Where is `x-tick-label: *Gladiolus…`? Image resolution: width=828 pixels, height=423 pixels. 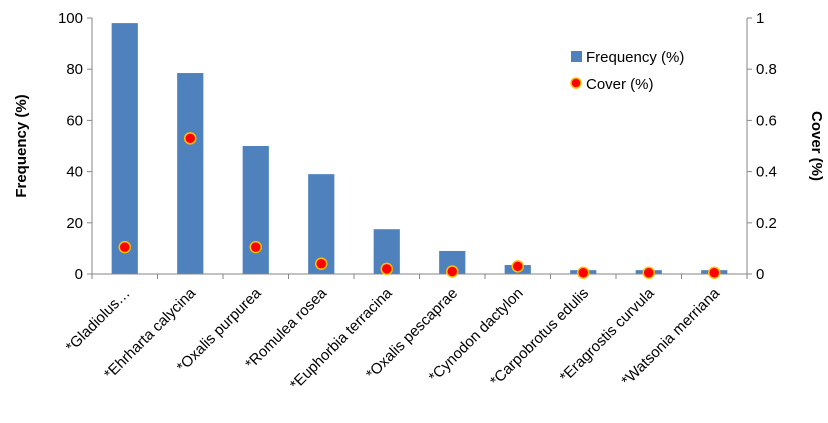
x-tick-label: *Gladiolus… is located at coordinates (98, 320).